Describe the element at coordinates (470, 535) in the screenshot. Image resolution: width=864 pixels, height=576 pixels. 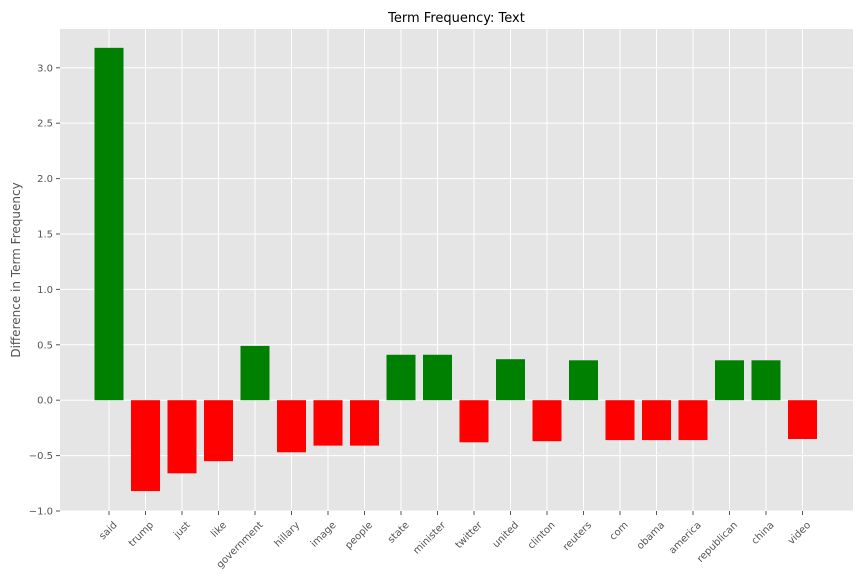
I see `x-tick-label: twitter` at that location.